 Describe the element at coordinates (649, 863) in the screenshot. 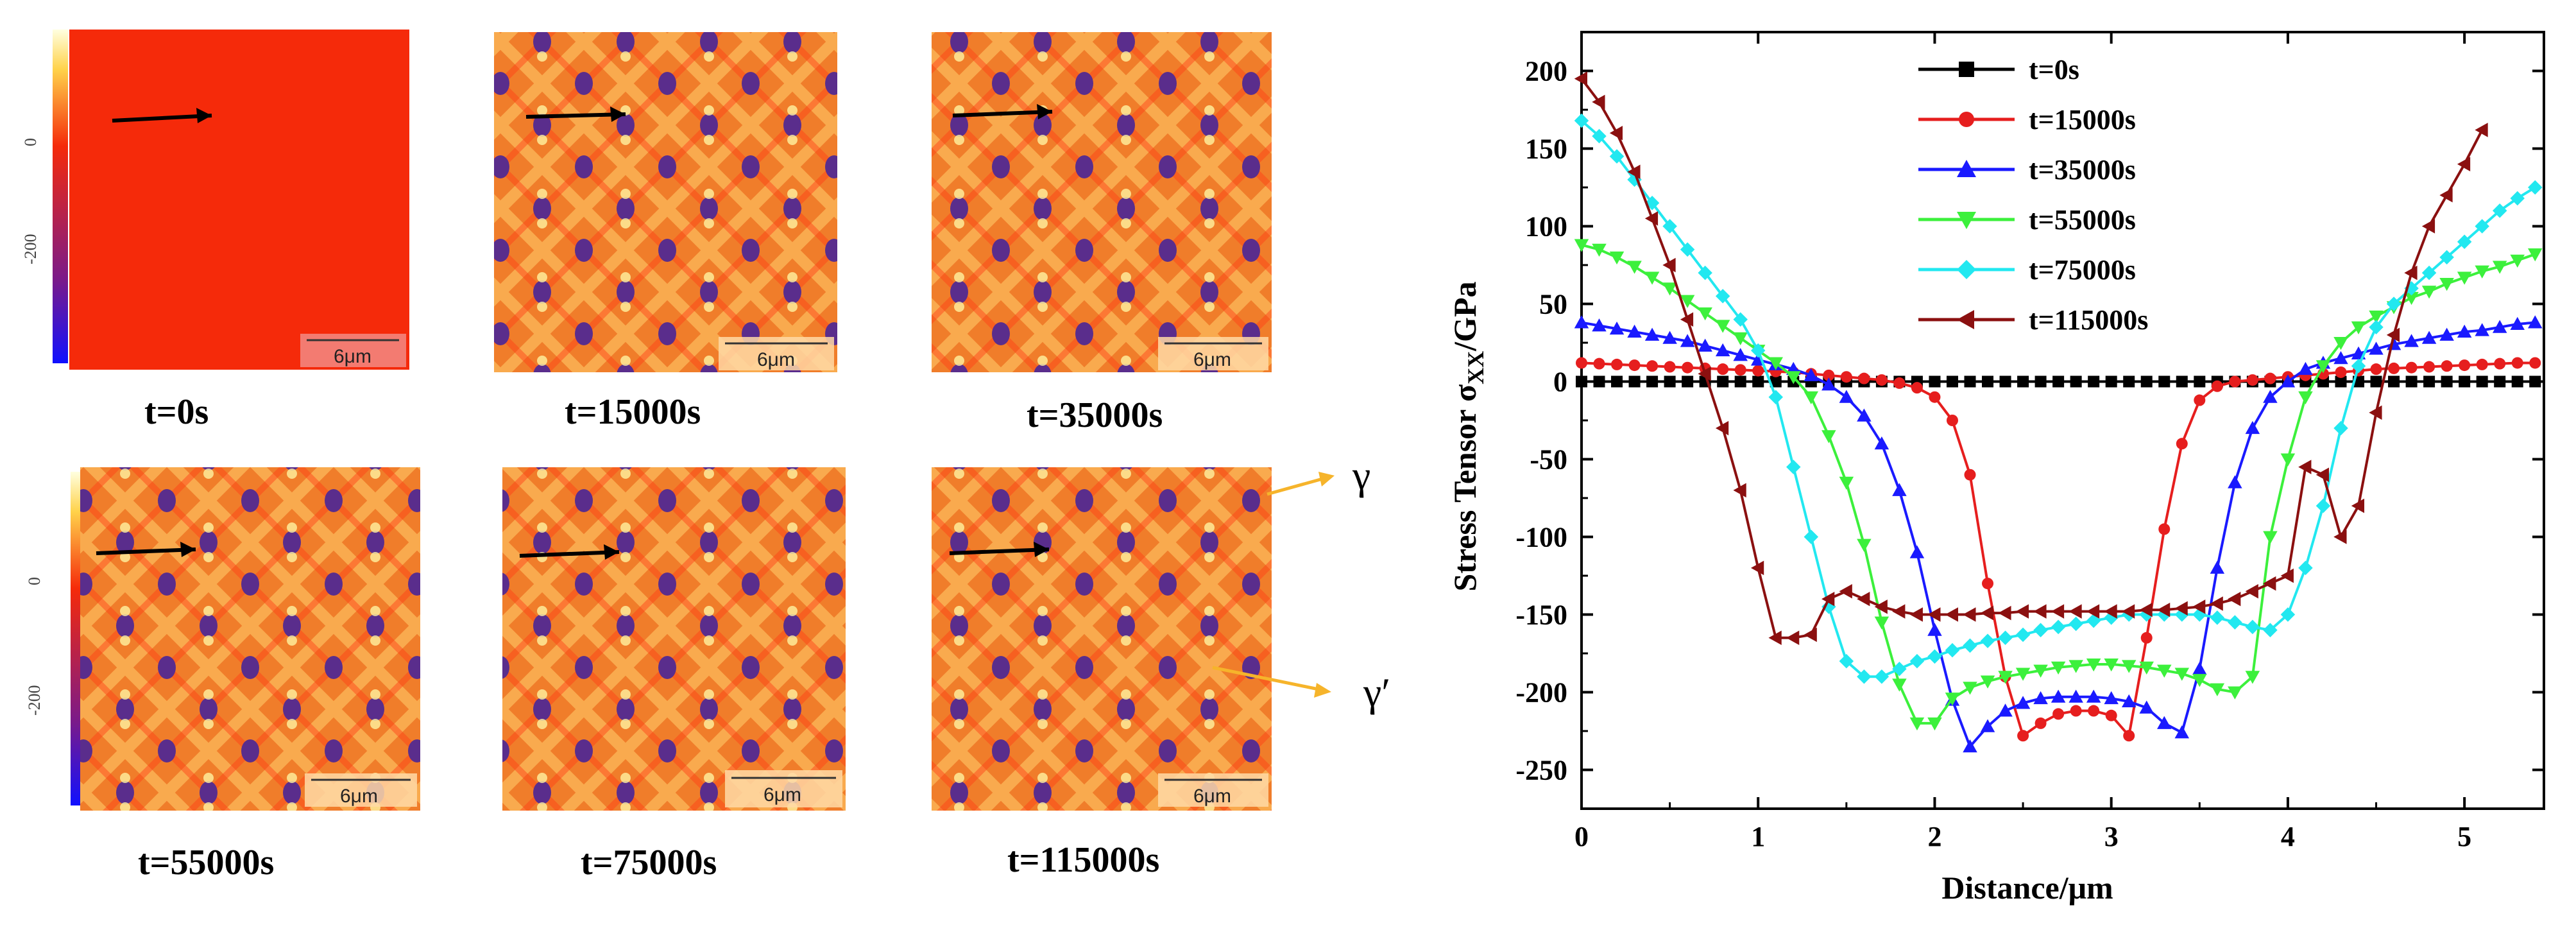

I see `panel-title: t=75000s` at that location.